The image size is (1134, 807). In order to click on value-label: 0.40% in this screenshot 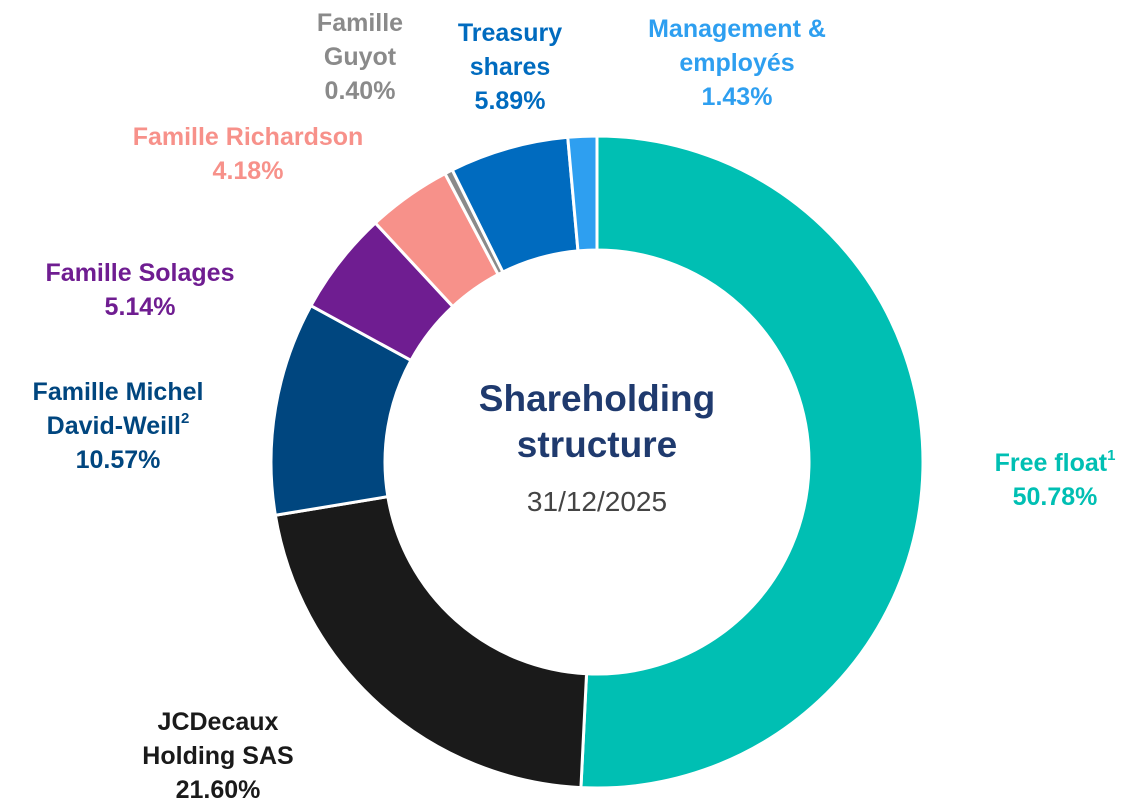, I will do `click(360, 91)`.